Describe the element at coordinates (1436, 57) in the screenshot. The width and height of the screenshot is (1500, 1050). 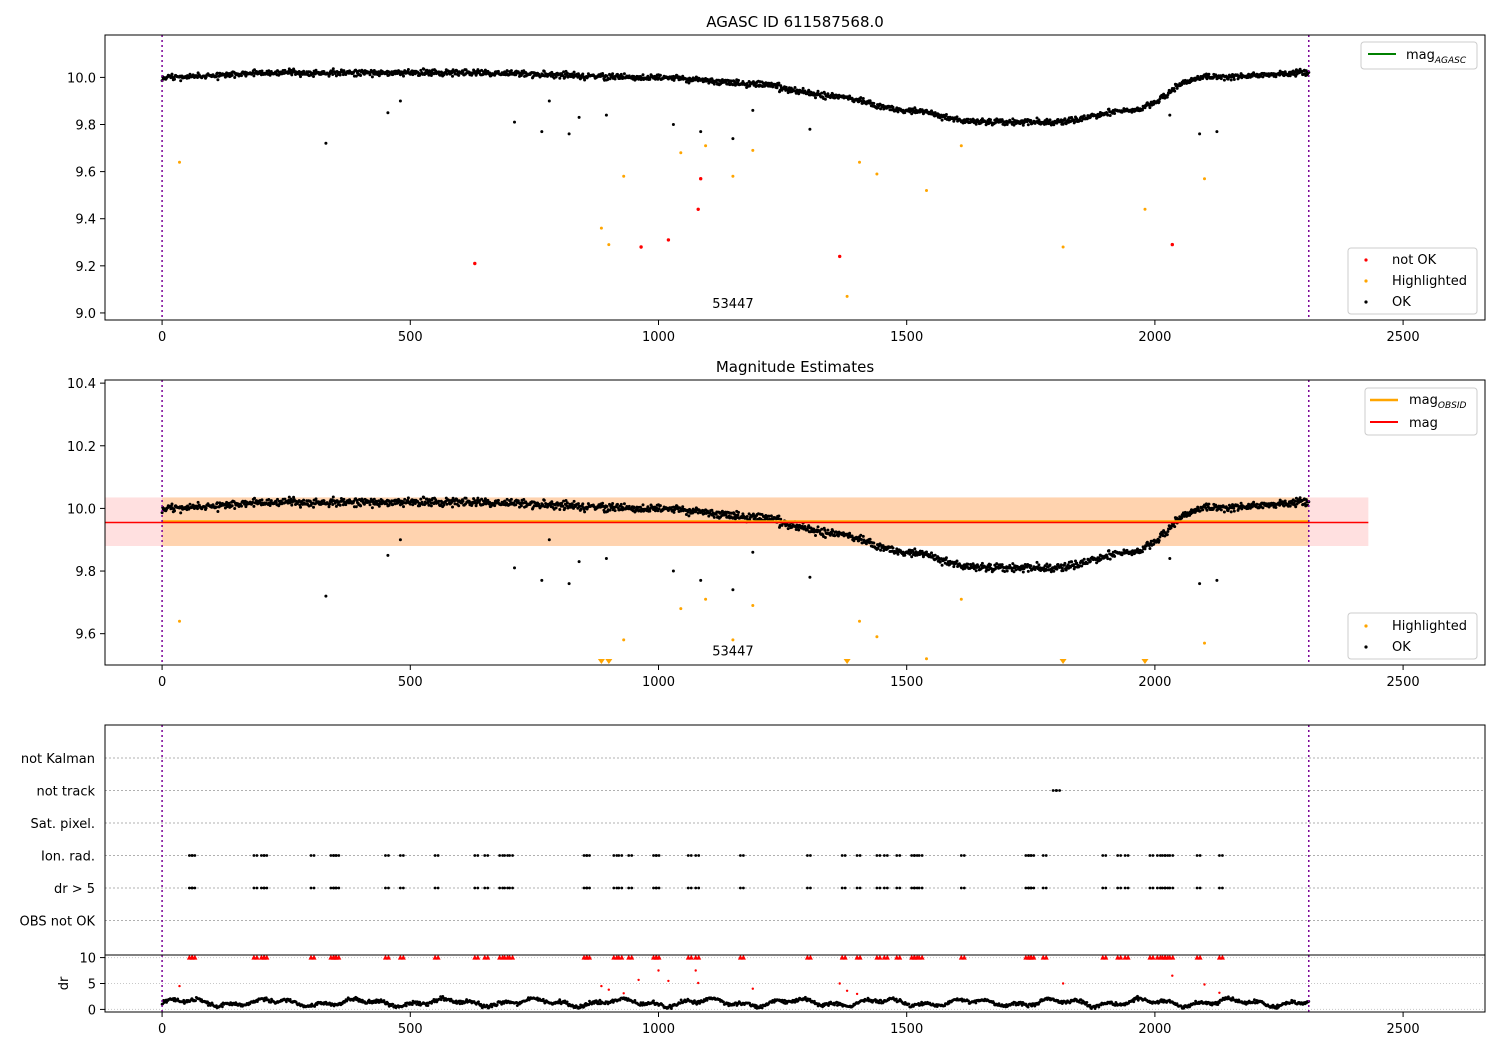
I see `legend-mag-agasc-label: magAGASC` at that location.